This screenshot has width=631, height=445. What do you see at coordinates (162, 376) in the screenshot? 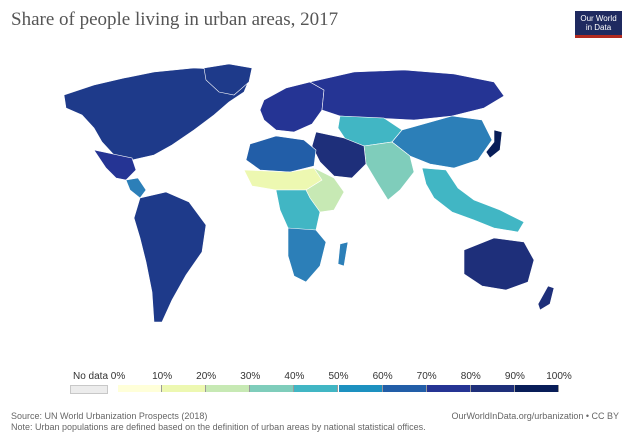
I see `legend-tick-label: 10%` at bounding box center [162, 376].